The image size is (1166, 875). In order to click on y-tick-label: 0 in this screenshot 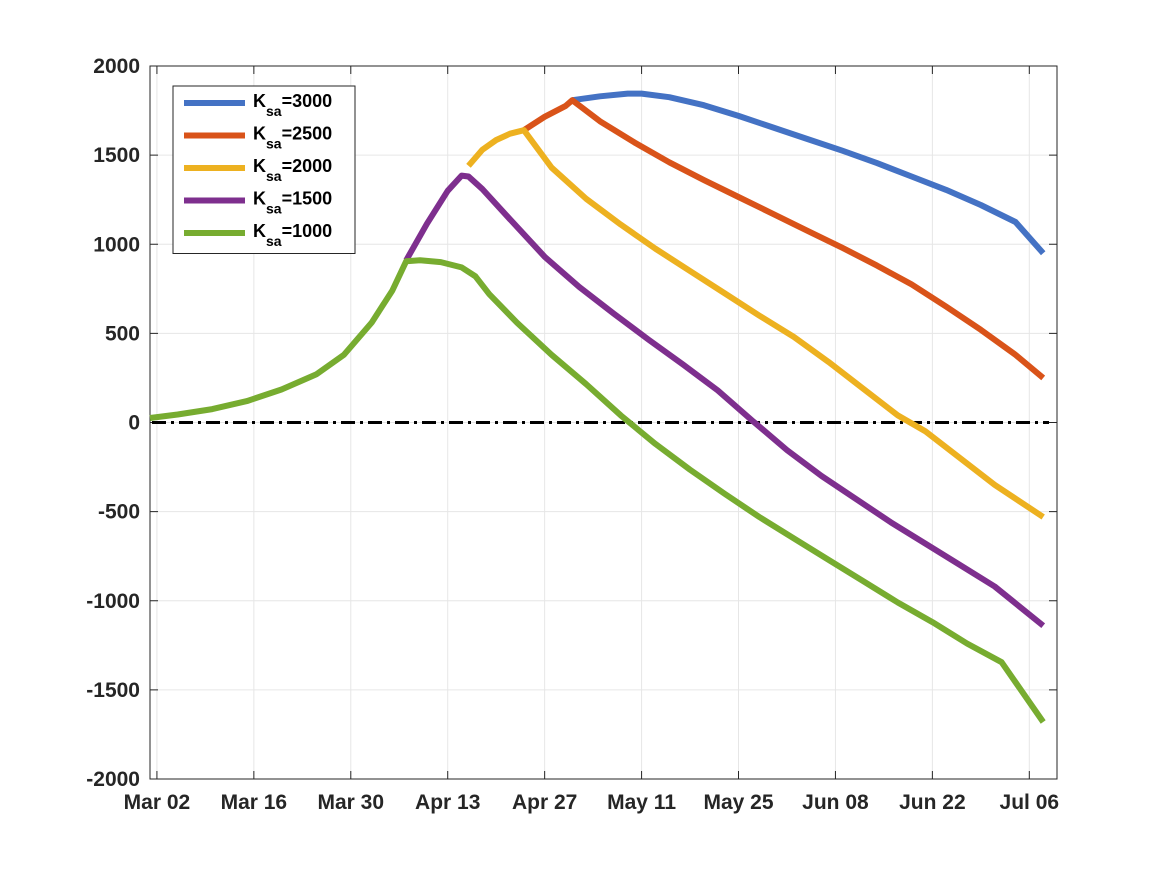, I will do `click(134, 423)`.